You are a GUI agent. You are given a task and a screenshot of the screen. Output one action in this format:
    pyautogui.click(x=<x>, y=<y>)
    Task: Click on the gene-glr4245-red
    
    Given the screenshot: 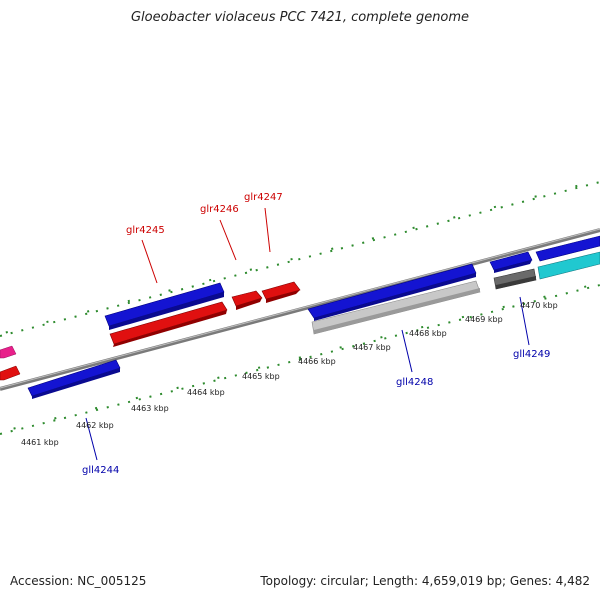 What is the action you would take?
    pyautogui.click(x=168, y=324)
    